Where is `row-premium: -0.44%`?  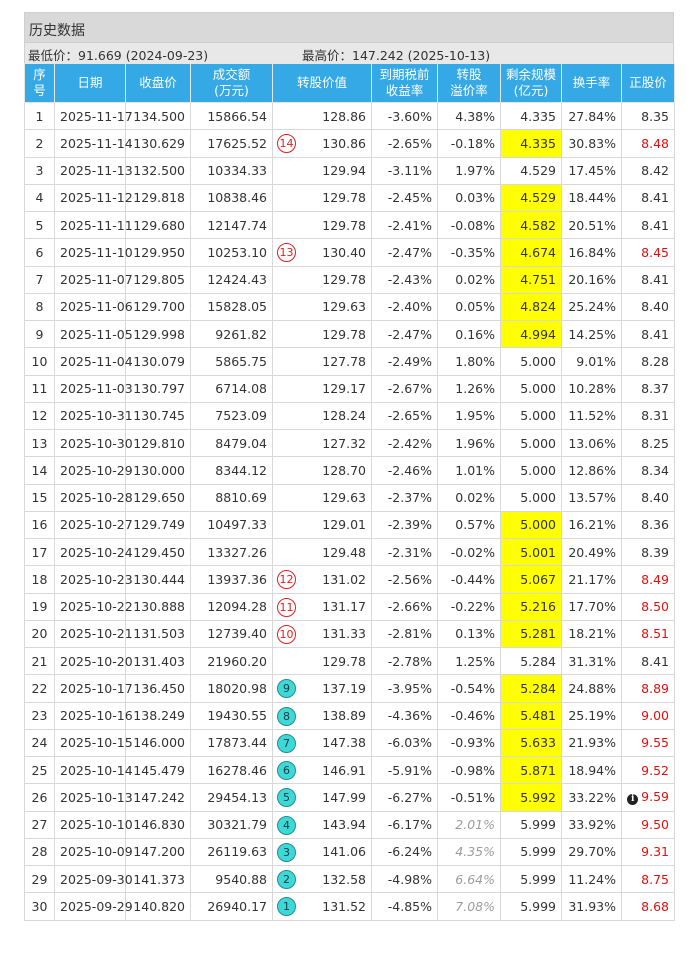 row-premium: -0.44% is located at coordinates (469, 579).